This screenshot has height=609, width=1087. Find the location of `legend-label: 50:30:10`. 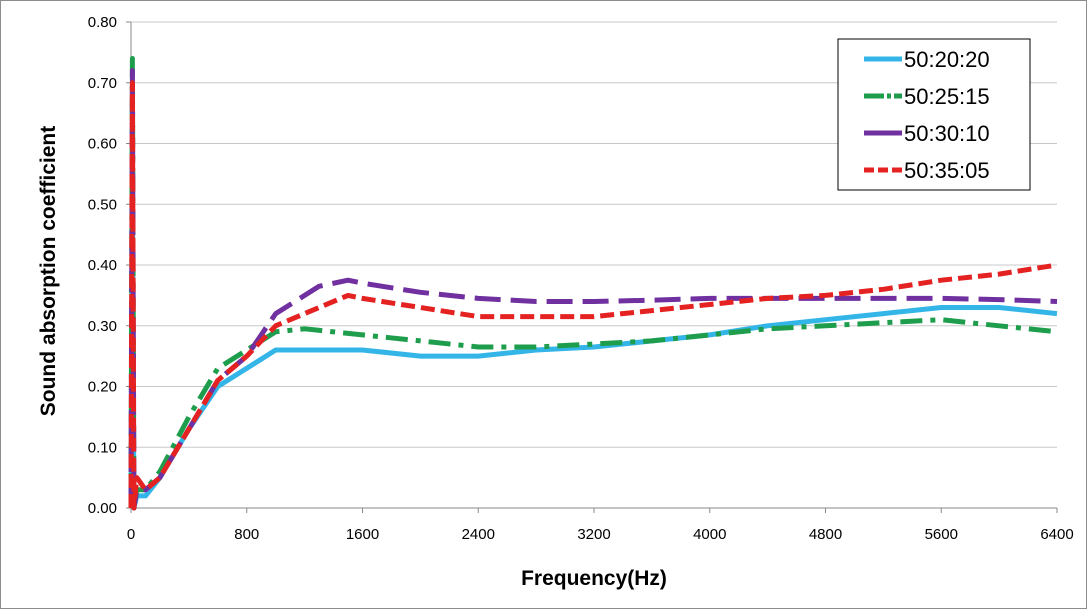

legend-label: 50:30:10 is located at coordinates (947, 133).